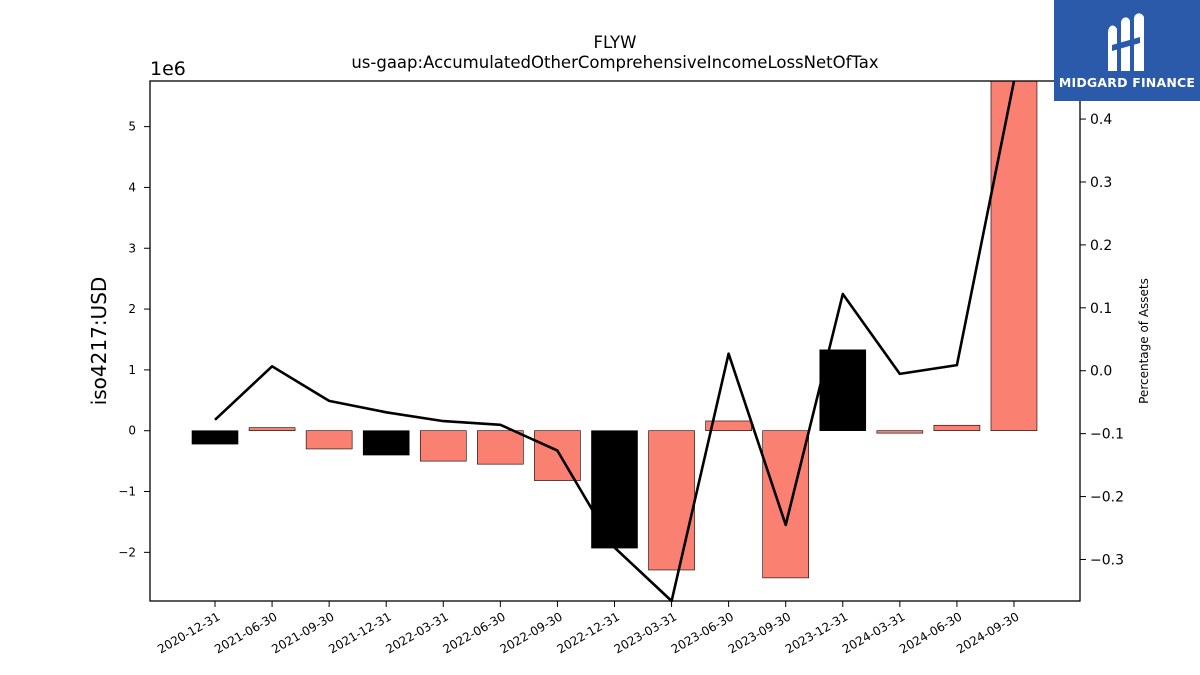 This screenshot has height=675, width=1200. What do you see at coordinates (1102, 340) in the screenshot?
I see `y2-axis-ticks: −0.3 −0.2 −0.1 0.0 0.1 0.2 0.3 0.4` at bounding box center [1102, 340].